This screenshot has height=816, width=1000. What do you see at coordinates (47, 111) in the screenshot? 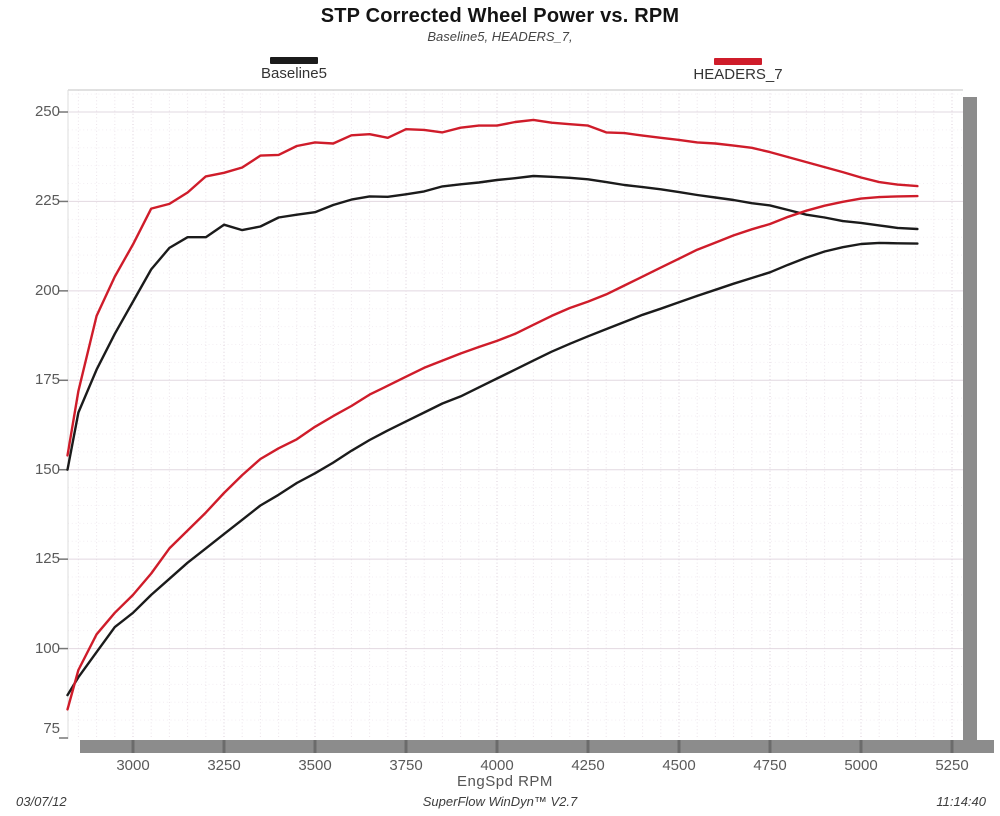
I see `y-tick-label: 250` at bounding box center [47, 111].